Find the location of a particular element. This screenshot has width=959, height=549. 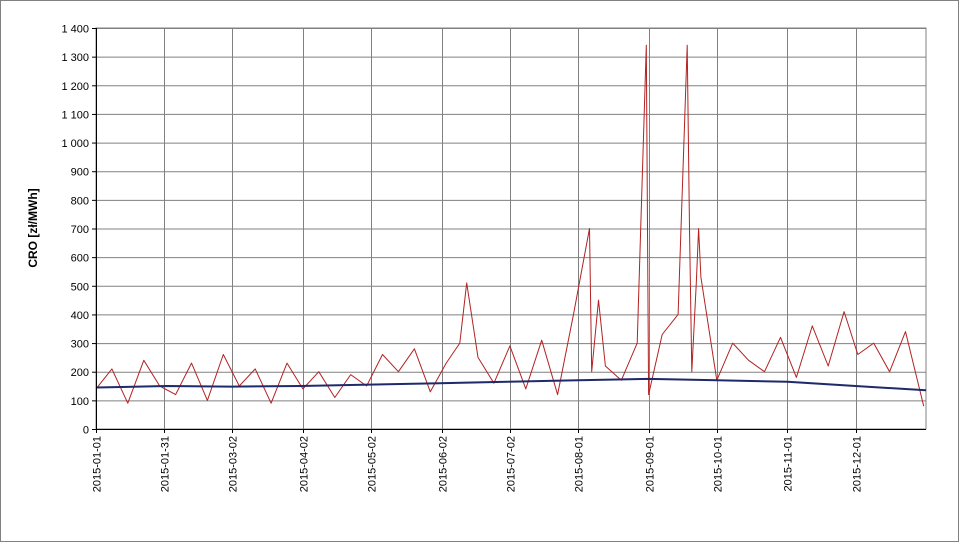

y-tick-label: 1 100 is located at coordinates (75, 115).